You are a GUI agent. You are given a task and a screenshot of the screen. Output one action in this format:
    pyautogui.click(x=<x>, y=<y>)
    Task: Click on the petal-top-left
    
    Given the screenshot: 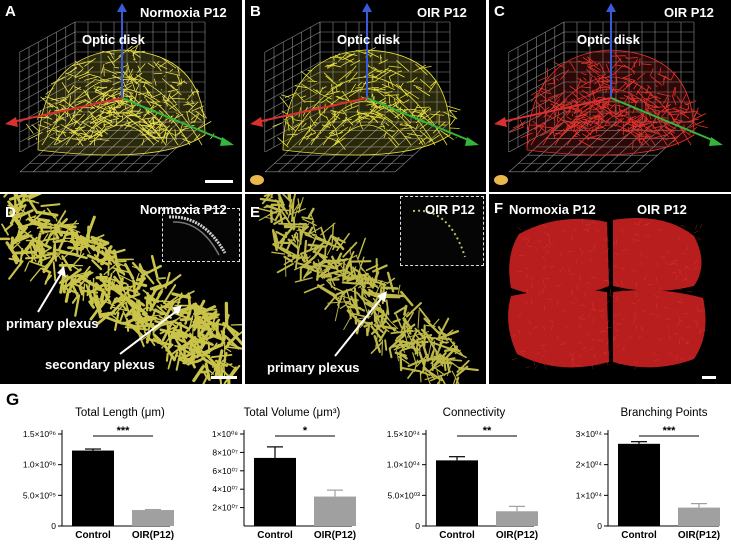 What is the action you would take?
    pyautogui.click(x=559, y=258)
    